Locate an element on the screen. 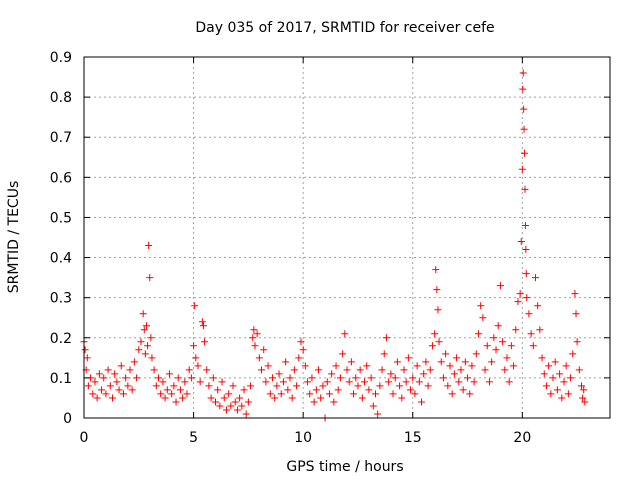  x-axis-label: GPS time / hours is located at coordinates (344, 467).